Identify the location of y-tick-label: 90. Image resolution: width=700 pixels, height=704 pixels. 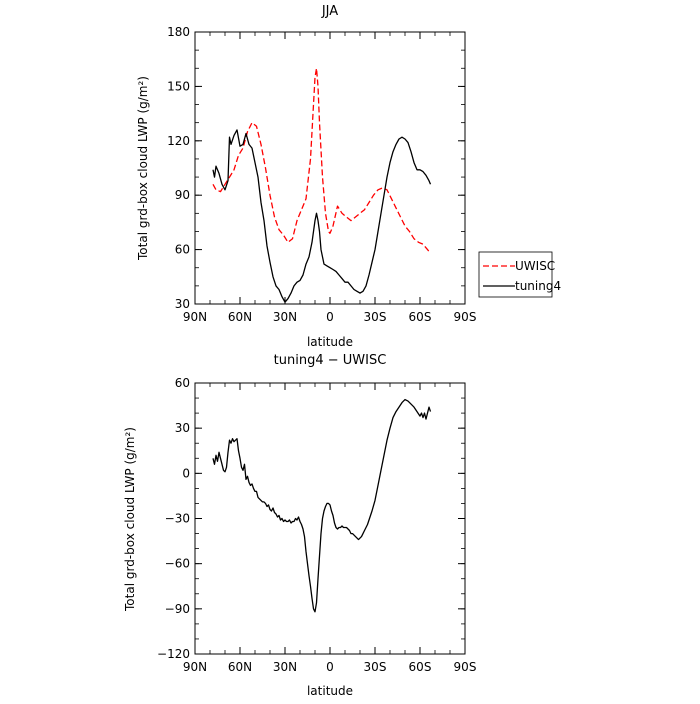
(182, 195).